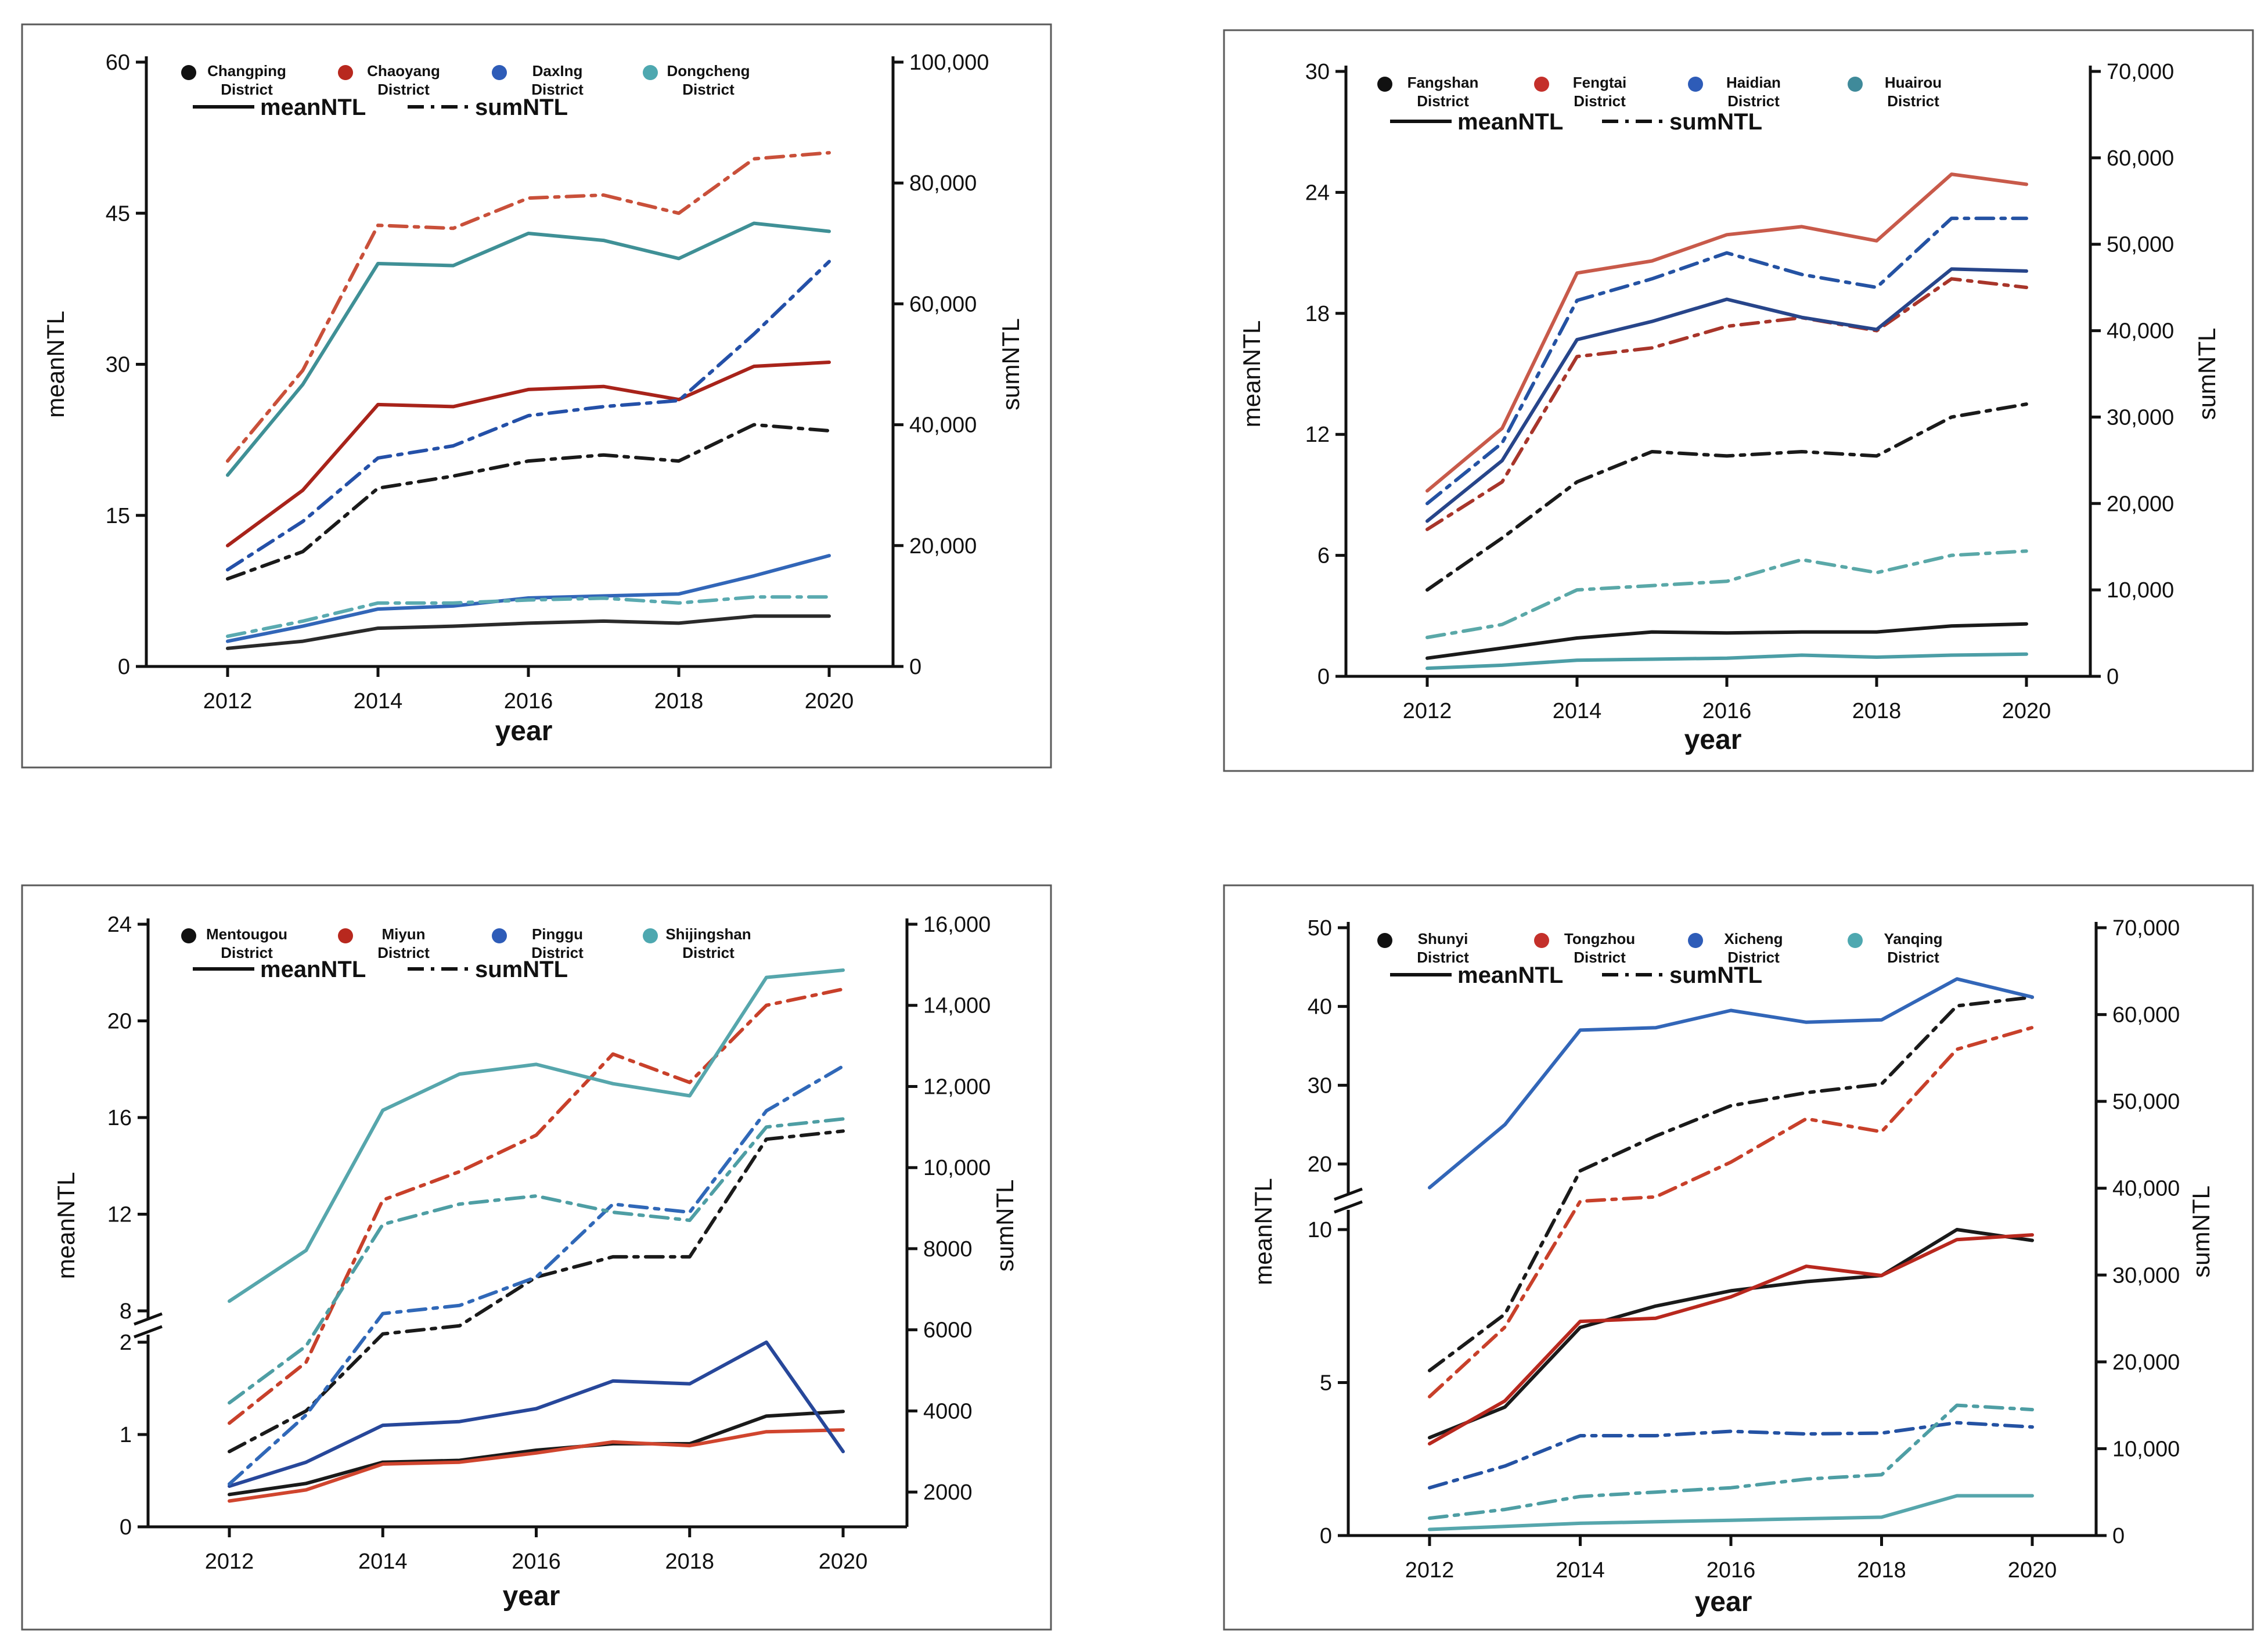 The width and height of the screenshot is (2268, 1647). Describe the element at coordinates (537, 1291) in the screenshot. I see `series-line-mentougou-district-sumntl` at that location.